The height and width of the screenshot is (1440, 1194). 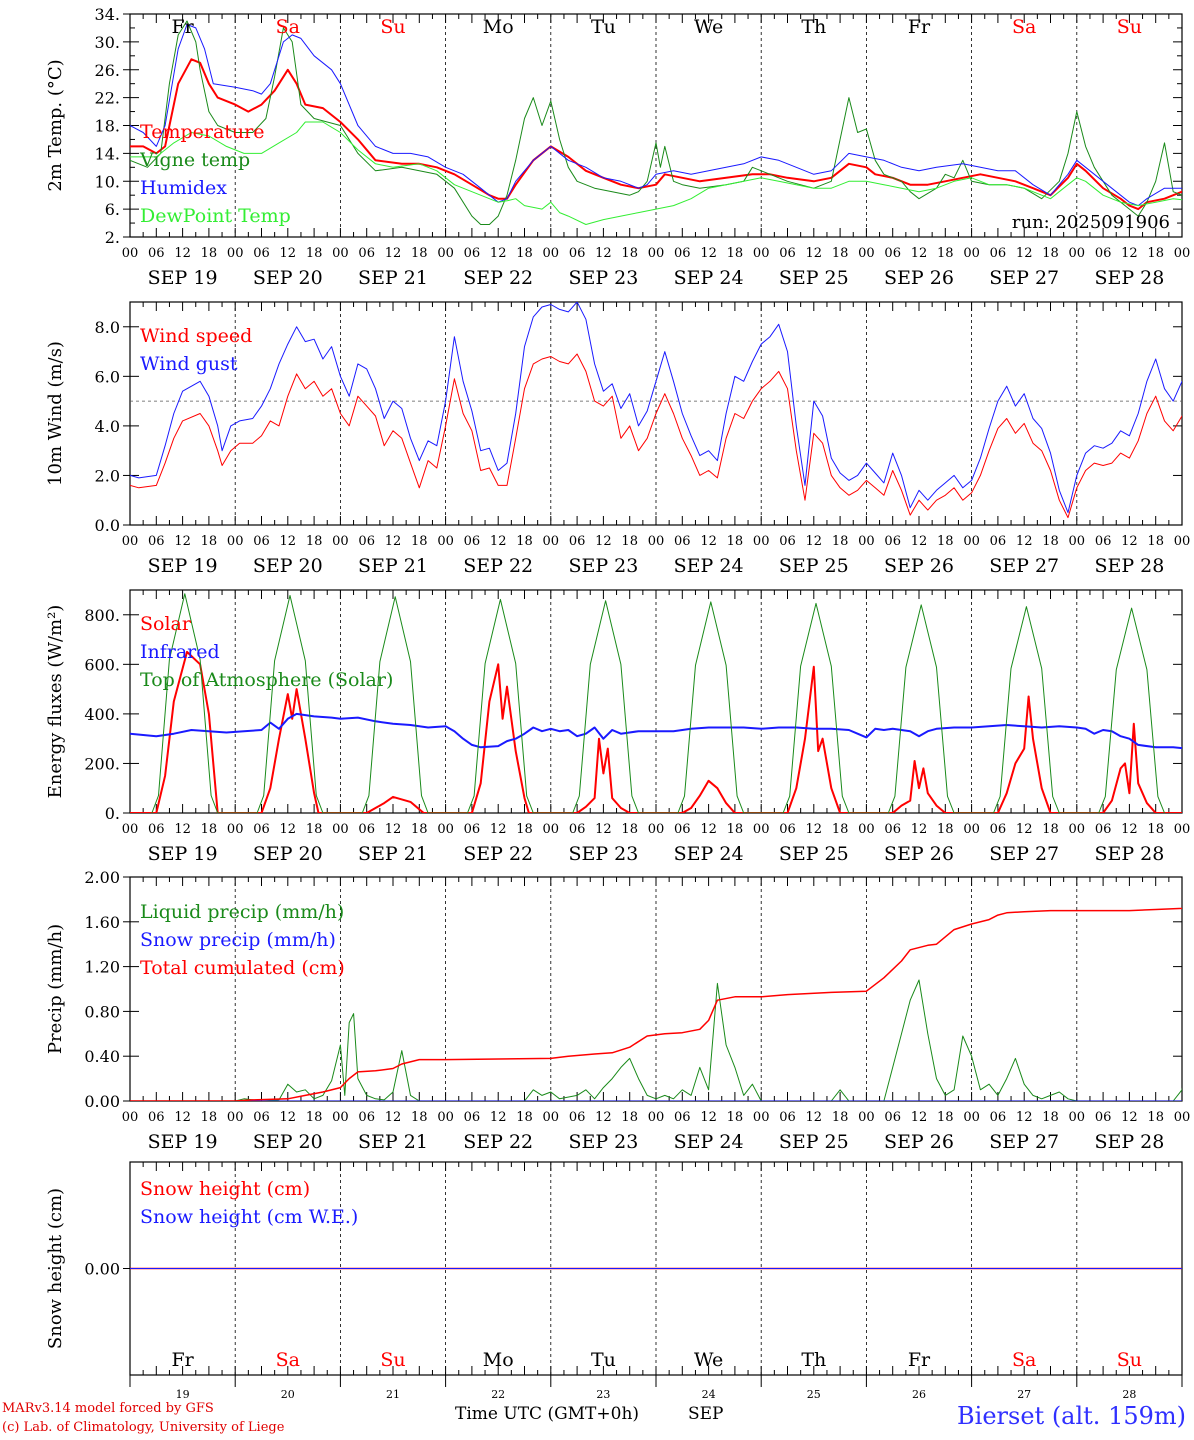 What do you see at coordinates (107, 98) in the screenshot?
I see `panel-1-y-tick-label: 22.` at bounding box center [107, 98].